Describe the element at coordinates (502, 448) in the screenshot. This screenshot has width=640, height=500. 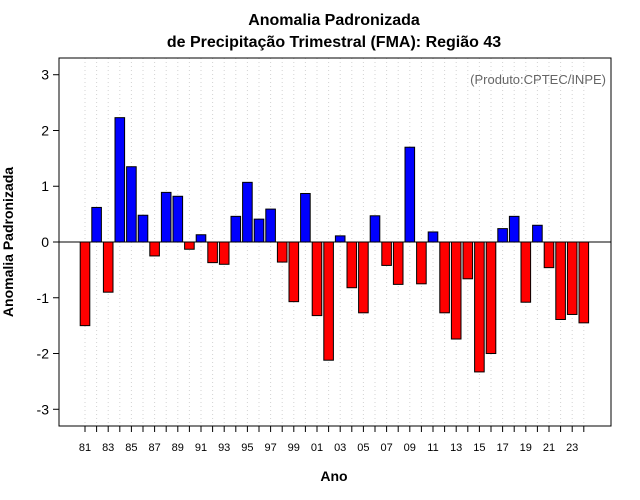
I see `x-tick-label: 17` at that location.